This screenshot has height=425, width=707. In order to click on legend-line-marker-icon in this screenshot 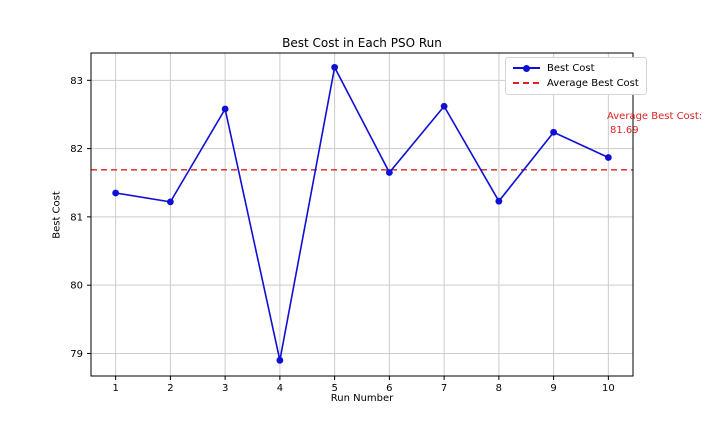, I will do `click(526, 68)`.